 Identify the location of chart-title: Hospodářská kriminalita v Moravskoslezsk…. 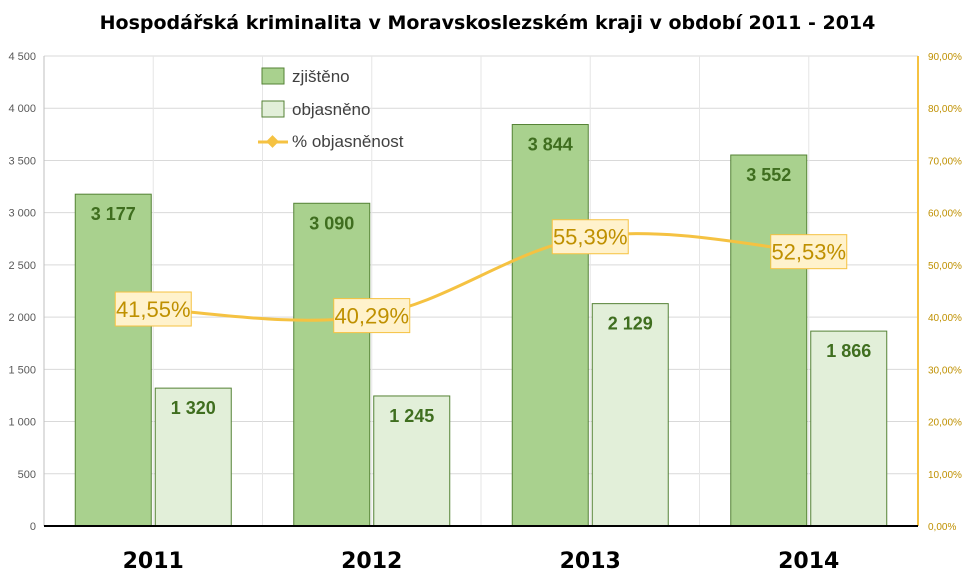
(487, 23).